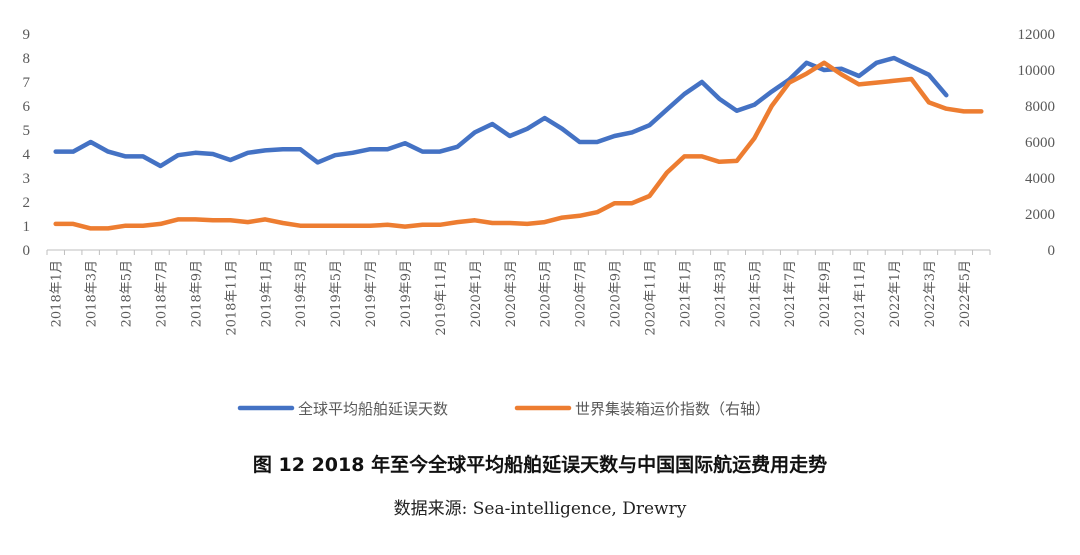  Describe the element at coordinates (266, 293) in the screenshot. I see `x-tick-label: 2019年1月` at that location.